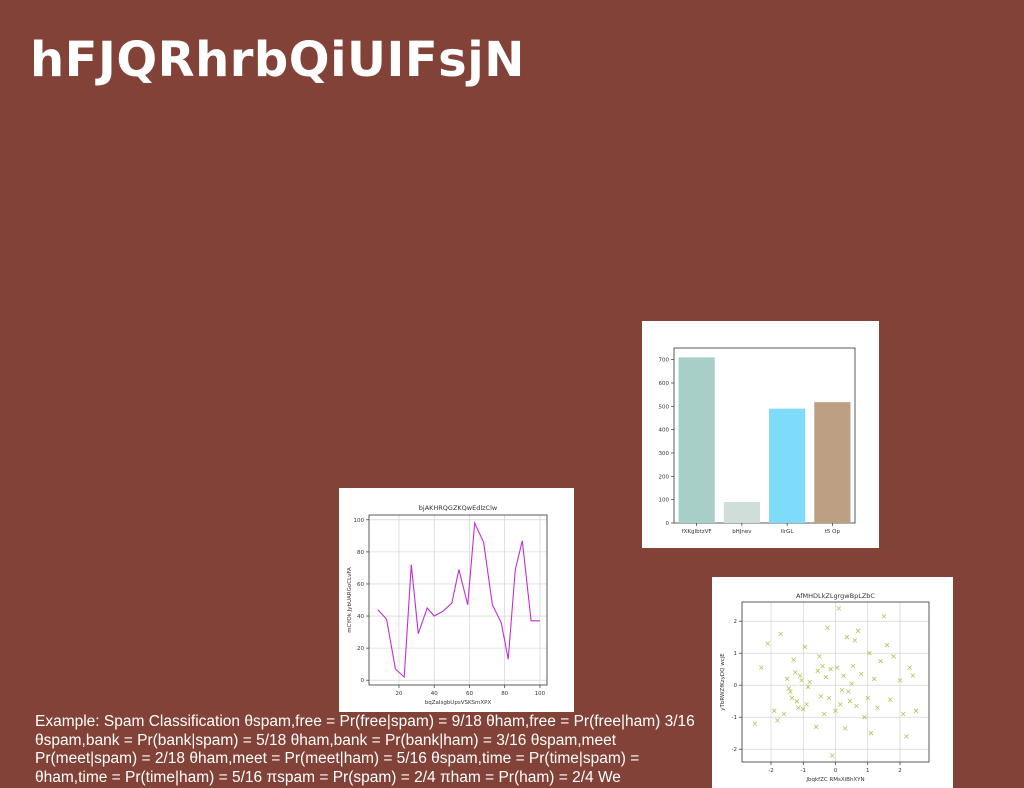 This screenshot has height=788, width=1024. Describe the element at coordinates (469, 694) in the screenshot. I see `x-tick-label: 60` at that location.